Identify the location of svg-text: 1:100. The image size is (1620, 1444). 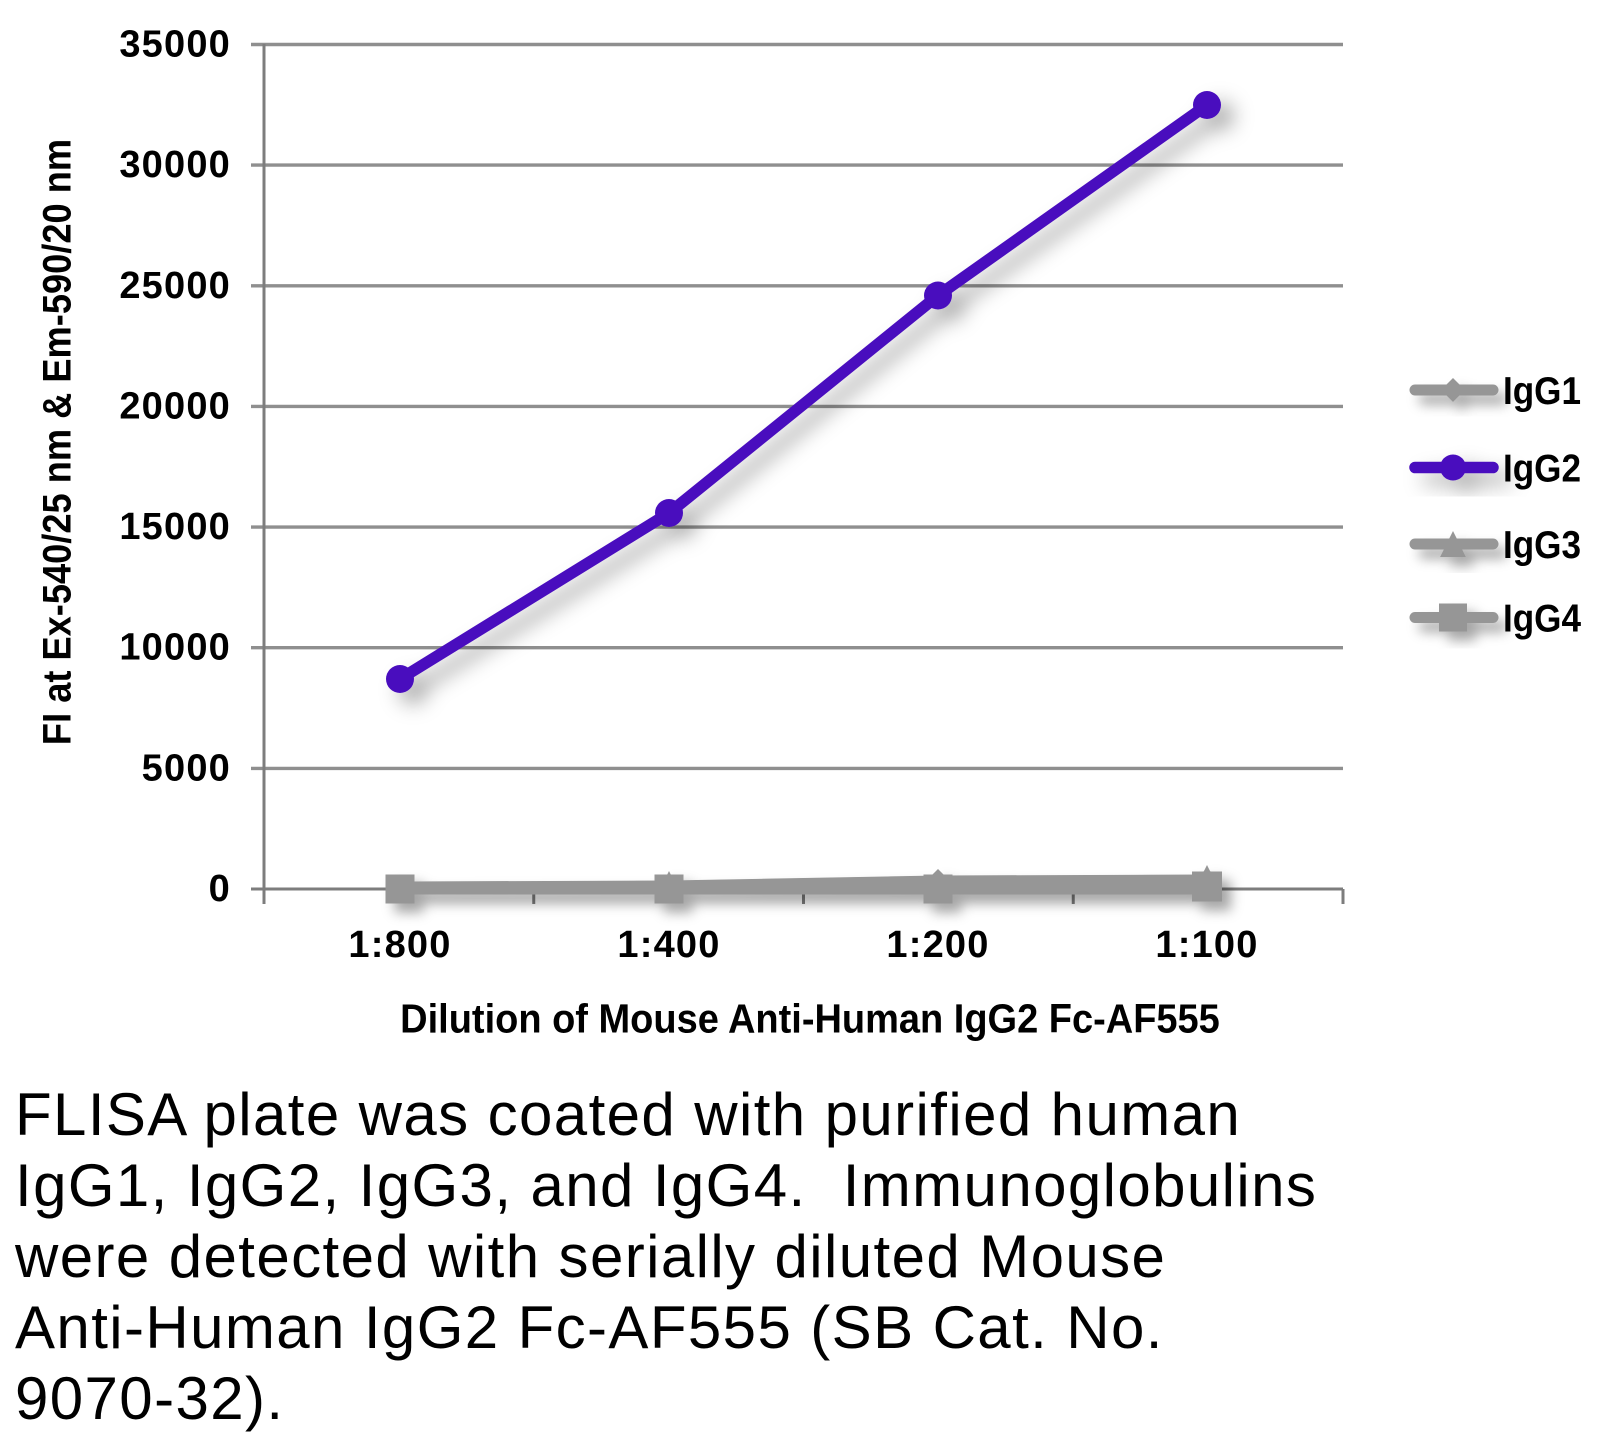
(1206, 945).